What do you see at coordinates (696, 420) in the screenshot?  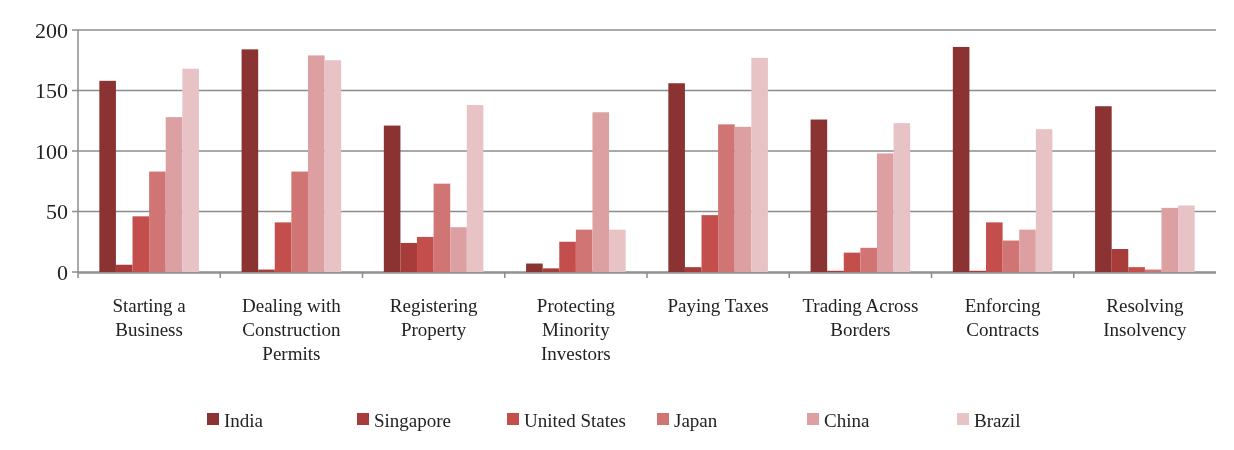 I see `legend-label: Japan` at bounding box center [696, 420].